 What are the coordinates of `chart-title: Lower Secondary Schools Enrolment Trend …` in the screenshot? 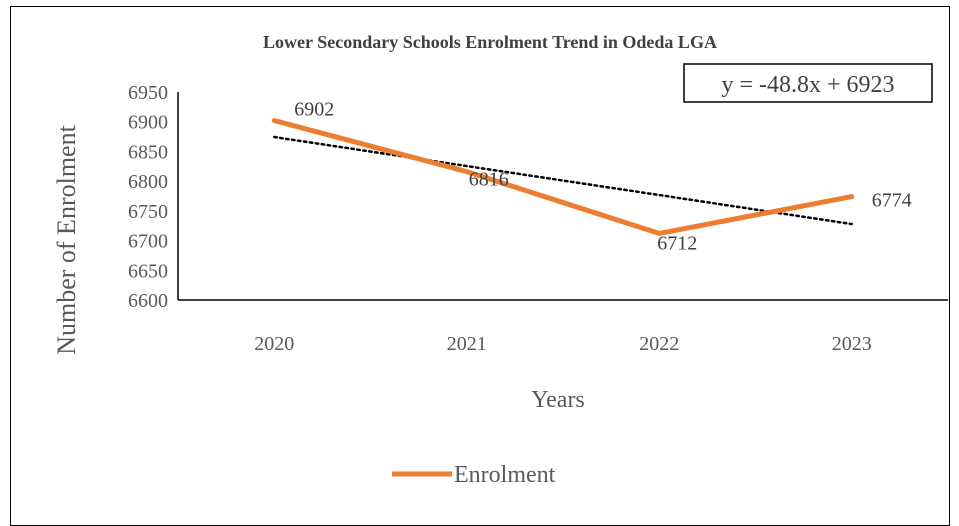 It's located at (490, 42).